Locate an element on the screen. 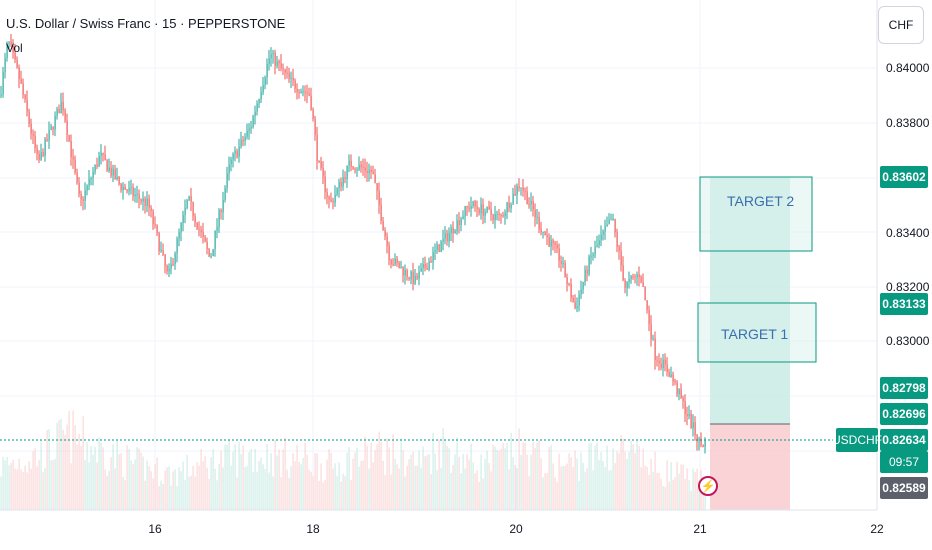 This screenshot has height=550, width=932. volume-label: Vol is located at coordinates (14, 48).